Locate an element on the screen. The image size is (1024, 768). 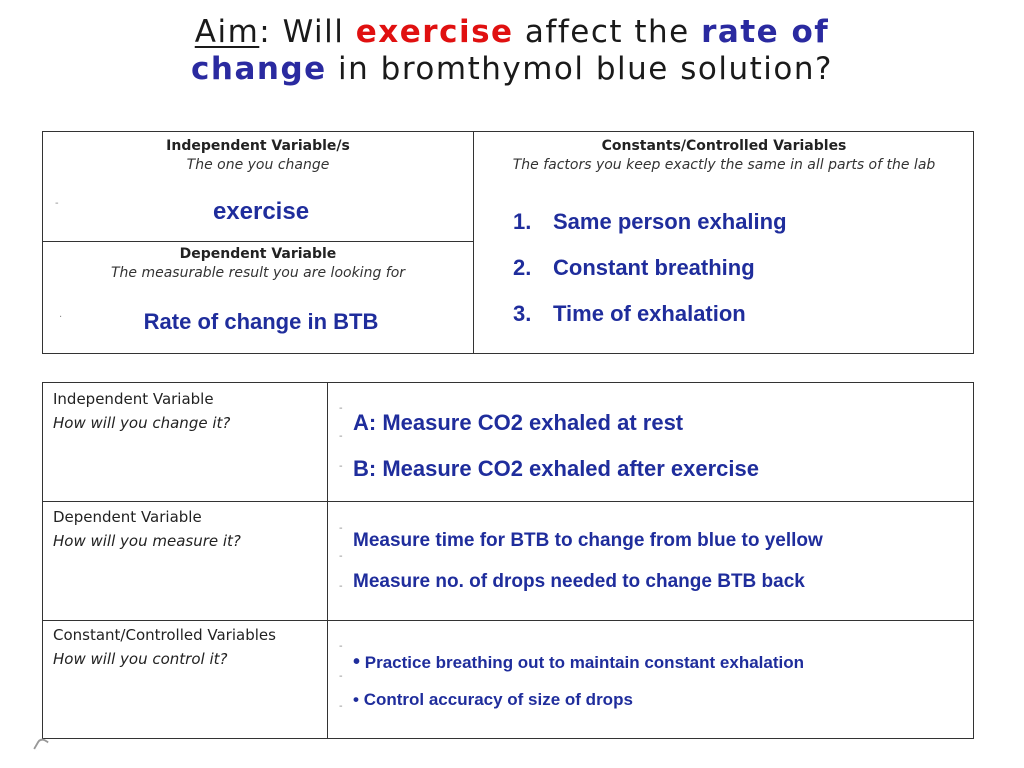
corner-mark is located at coordinates (41, 745).